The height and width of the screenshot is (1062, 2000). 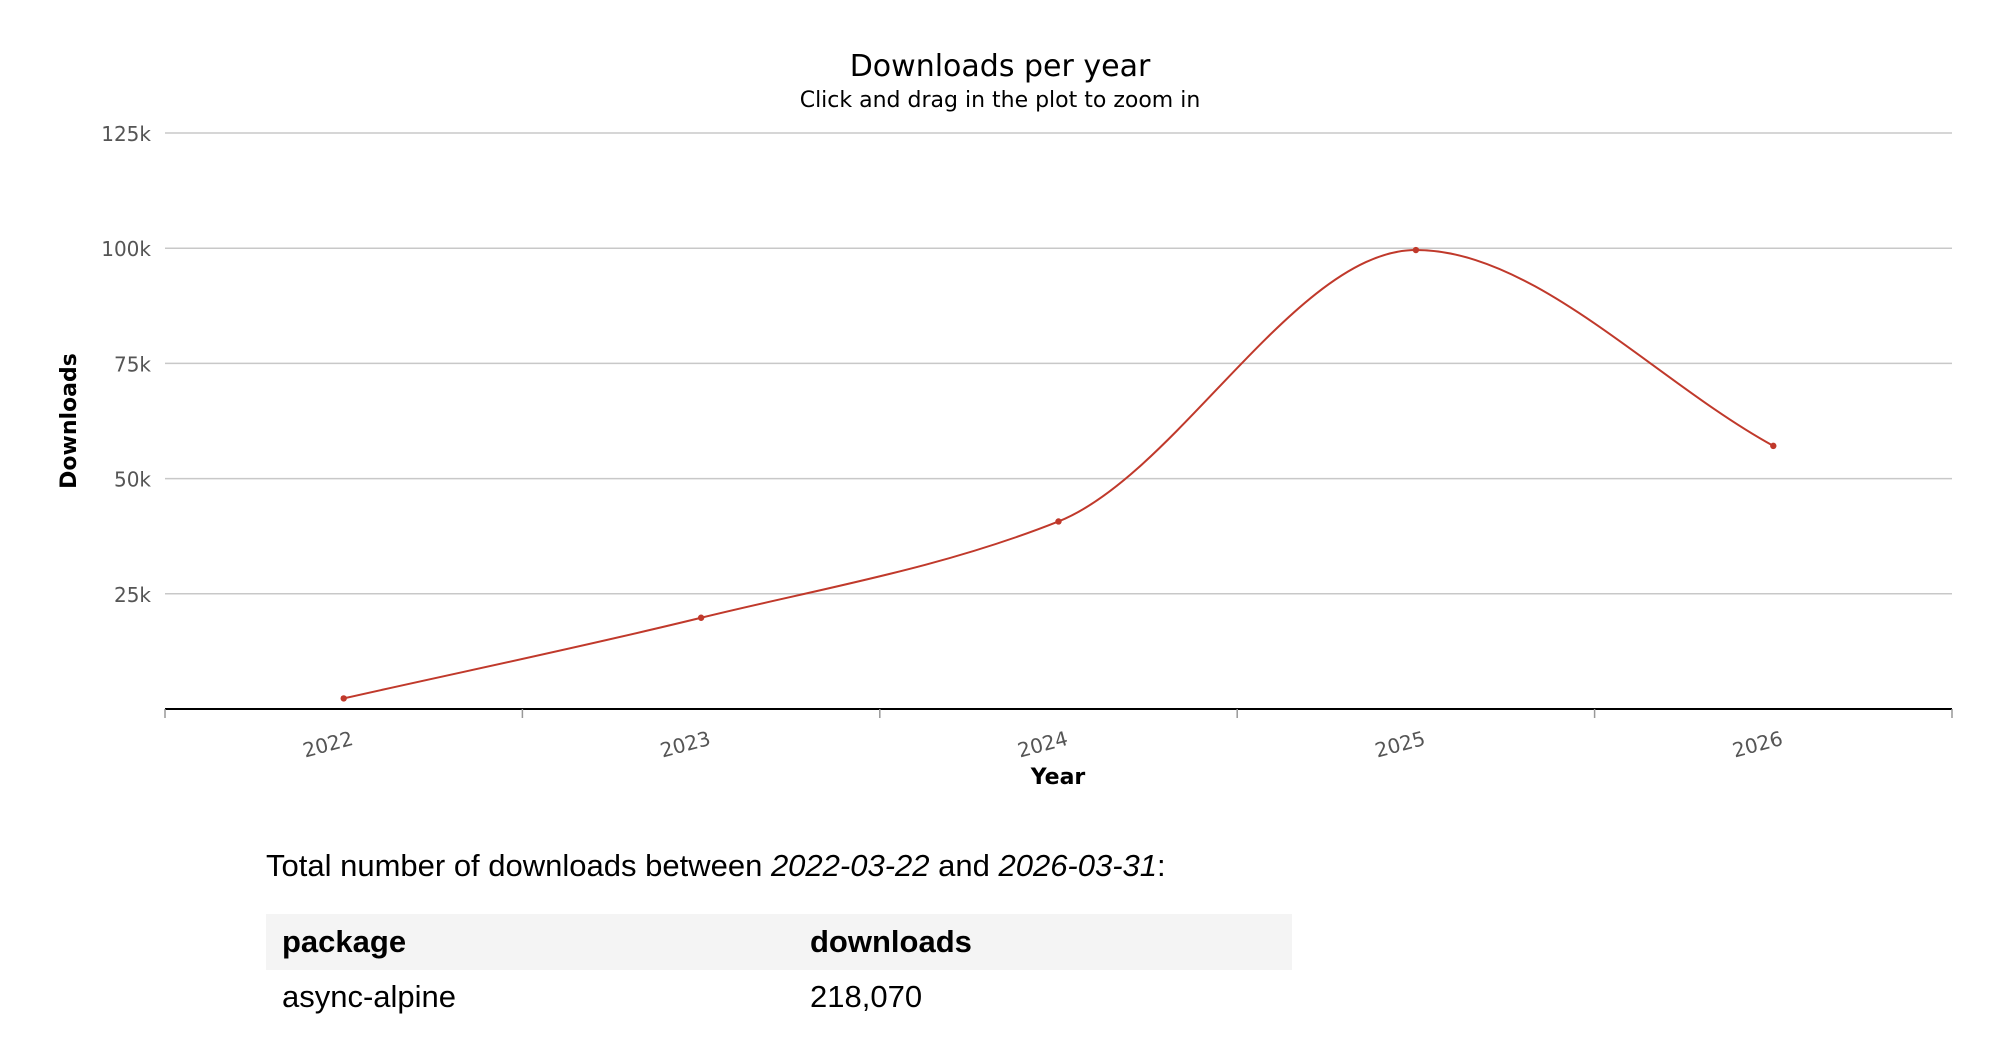 I want to click on y-tick-label: 25k, so click(x=132, y=595).